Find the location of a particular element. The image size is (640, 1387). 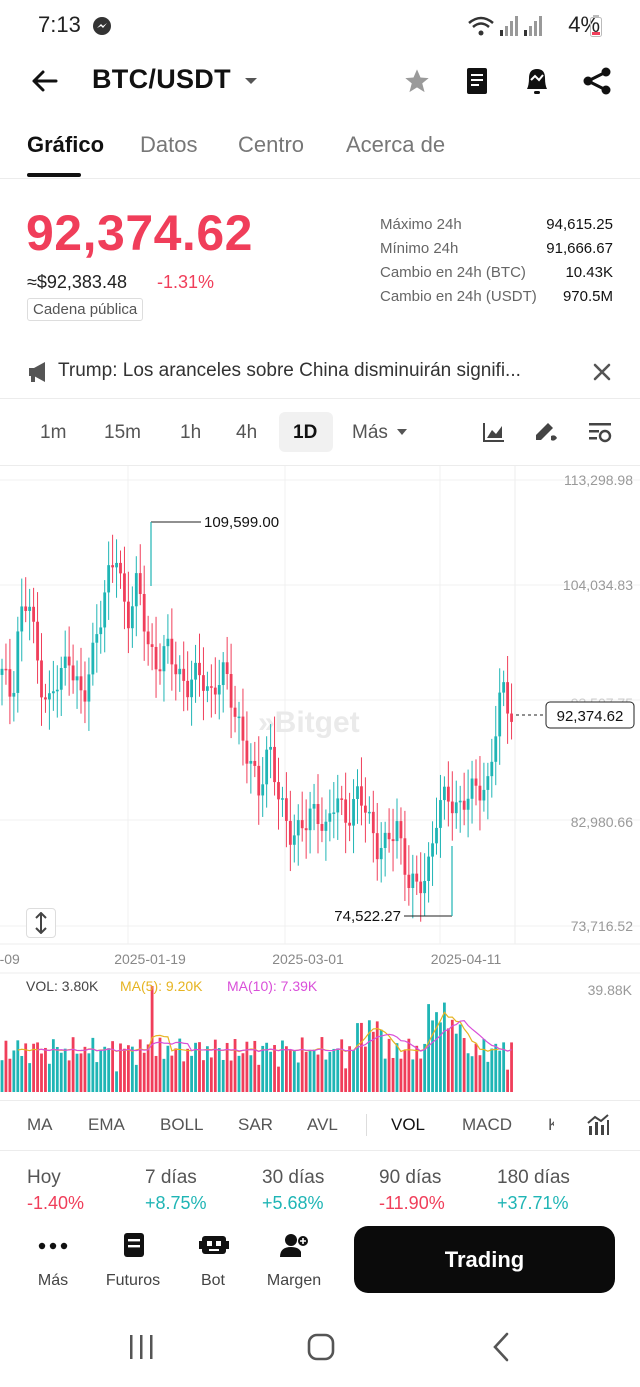

indicator-vol: VOL is located at coordinates (408, 1124).